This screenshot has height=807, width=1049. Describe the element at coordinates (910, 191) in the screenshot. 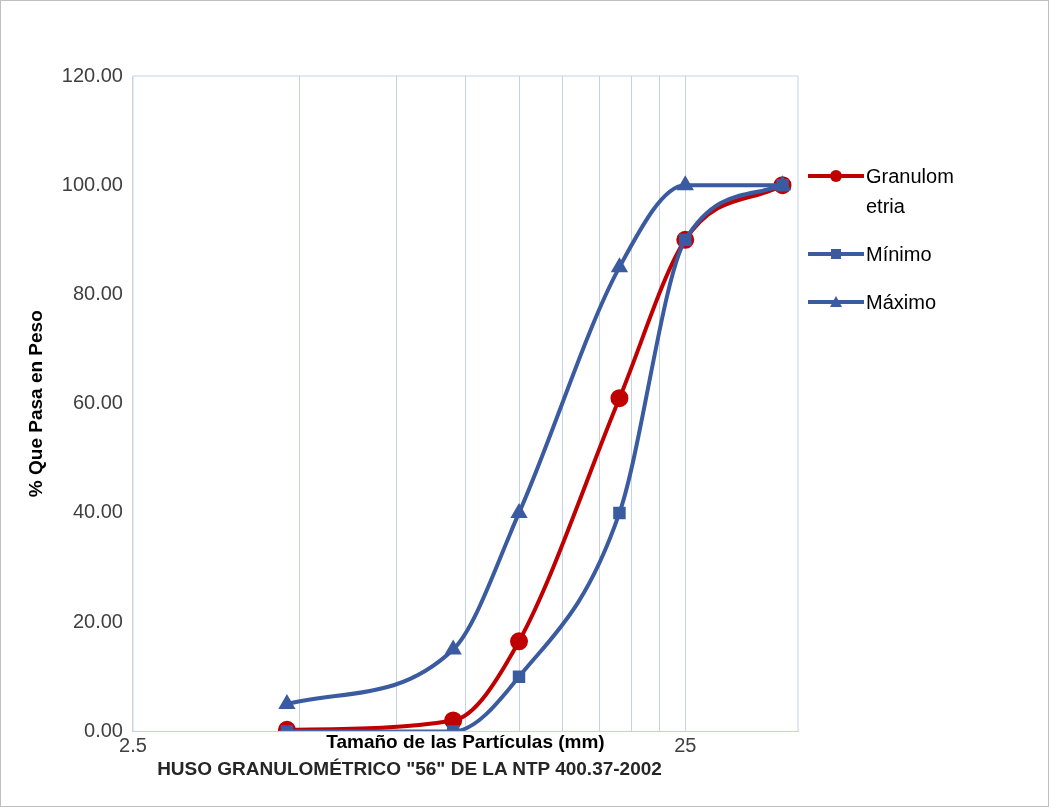

I see `legend-label: Granulometria` at that location.